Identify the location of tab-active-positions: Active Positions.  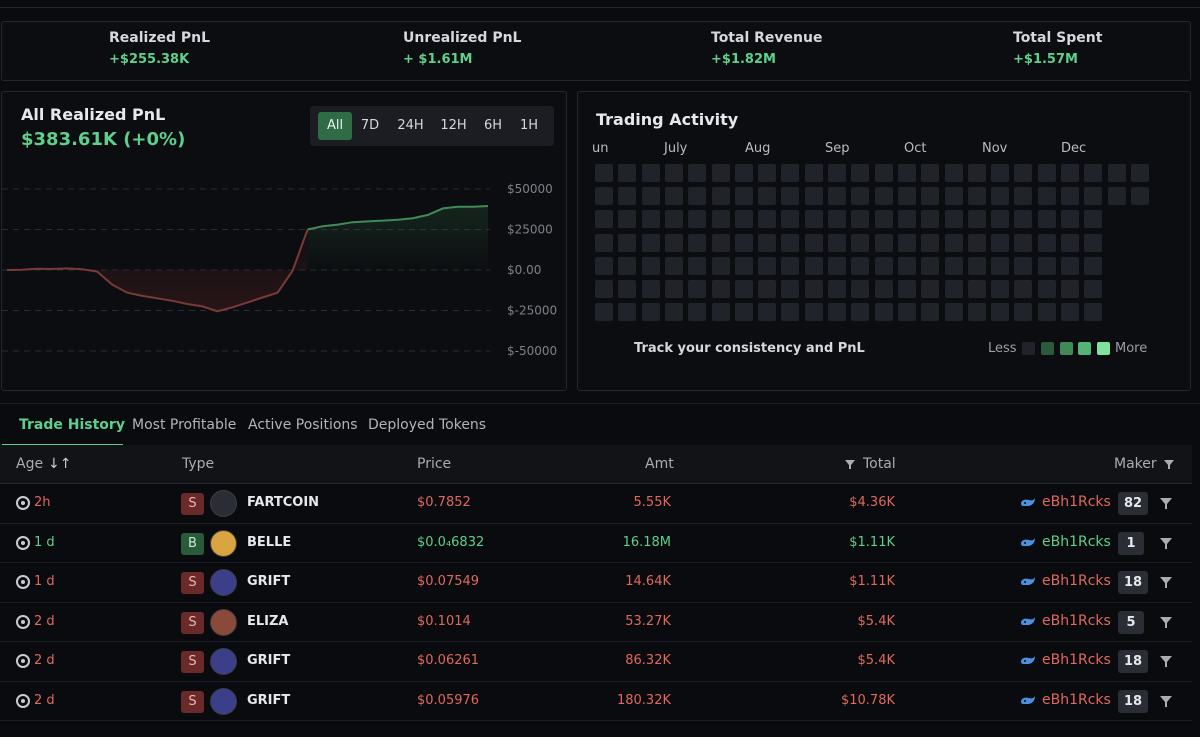
(303, 425).